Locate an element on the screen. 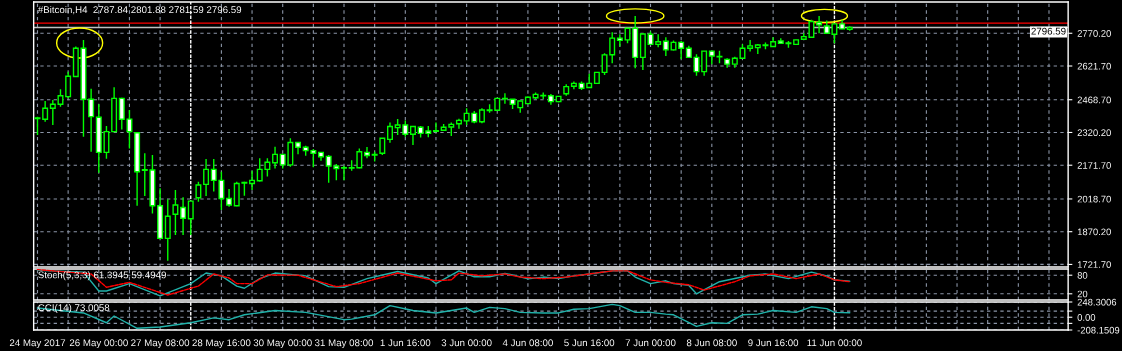 The image size is (1122, 351). x-tick-label: 4 Jun 08:00 is located at coordinates (527, 343).